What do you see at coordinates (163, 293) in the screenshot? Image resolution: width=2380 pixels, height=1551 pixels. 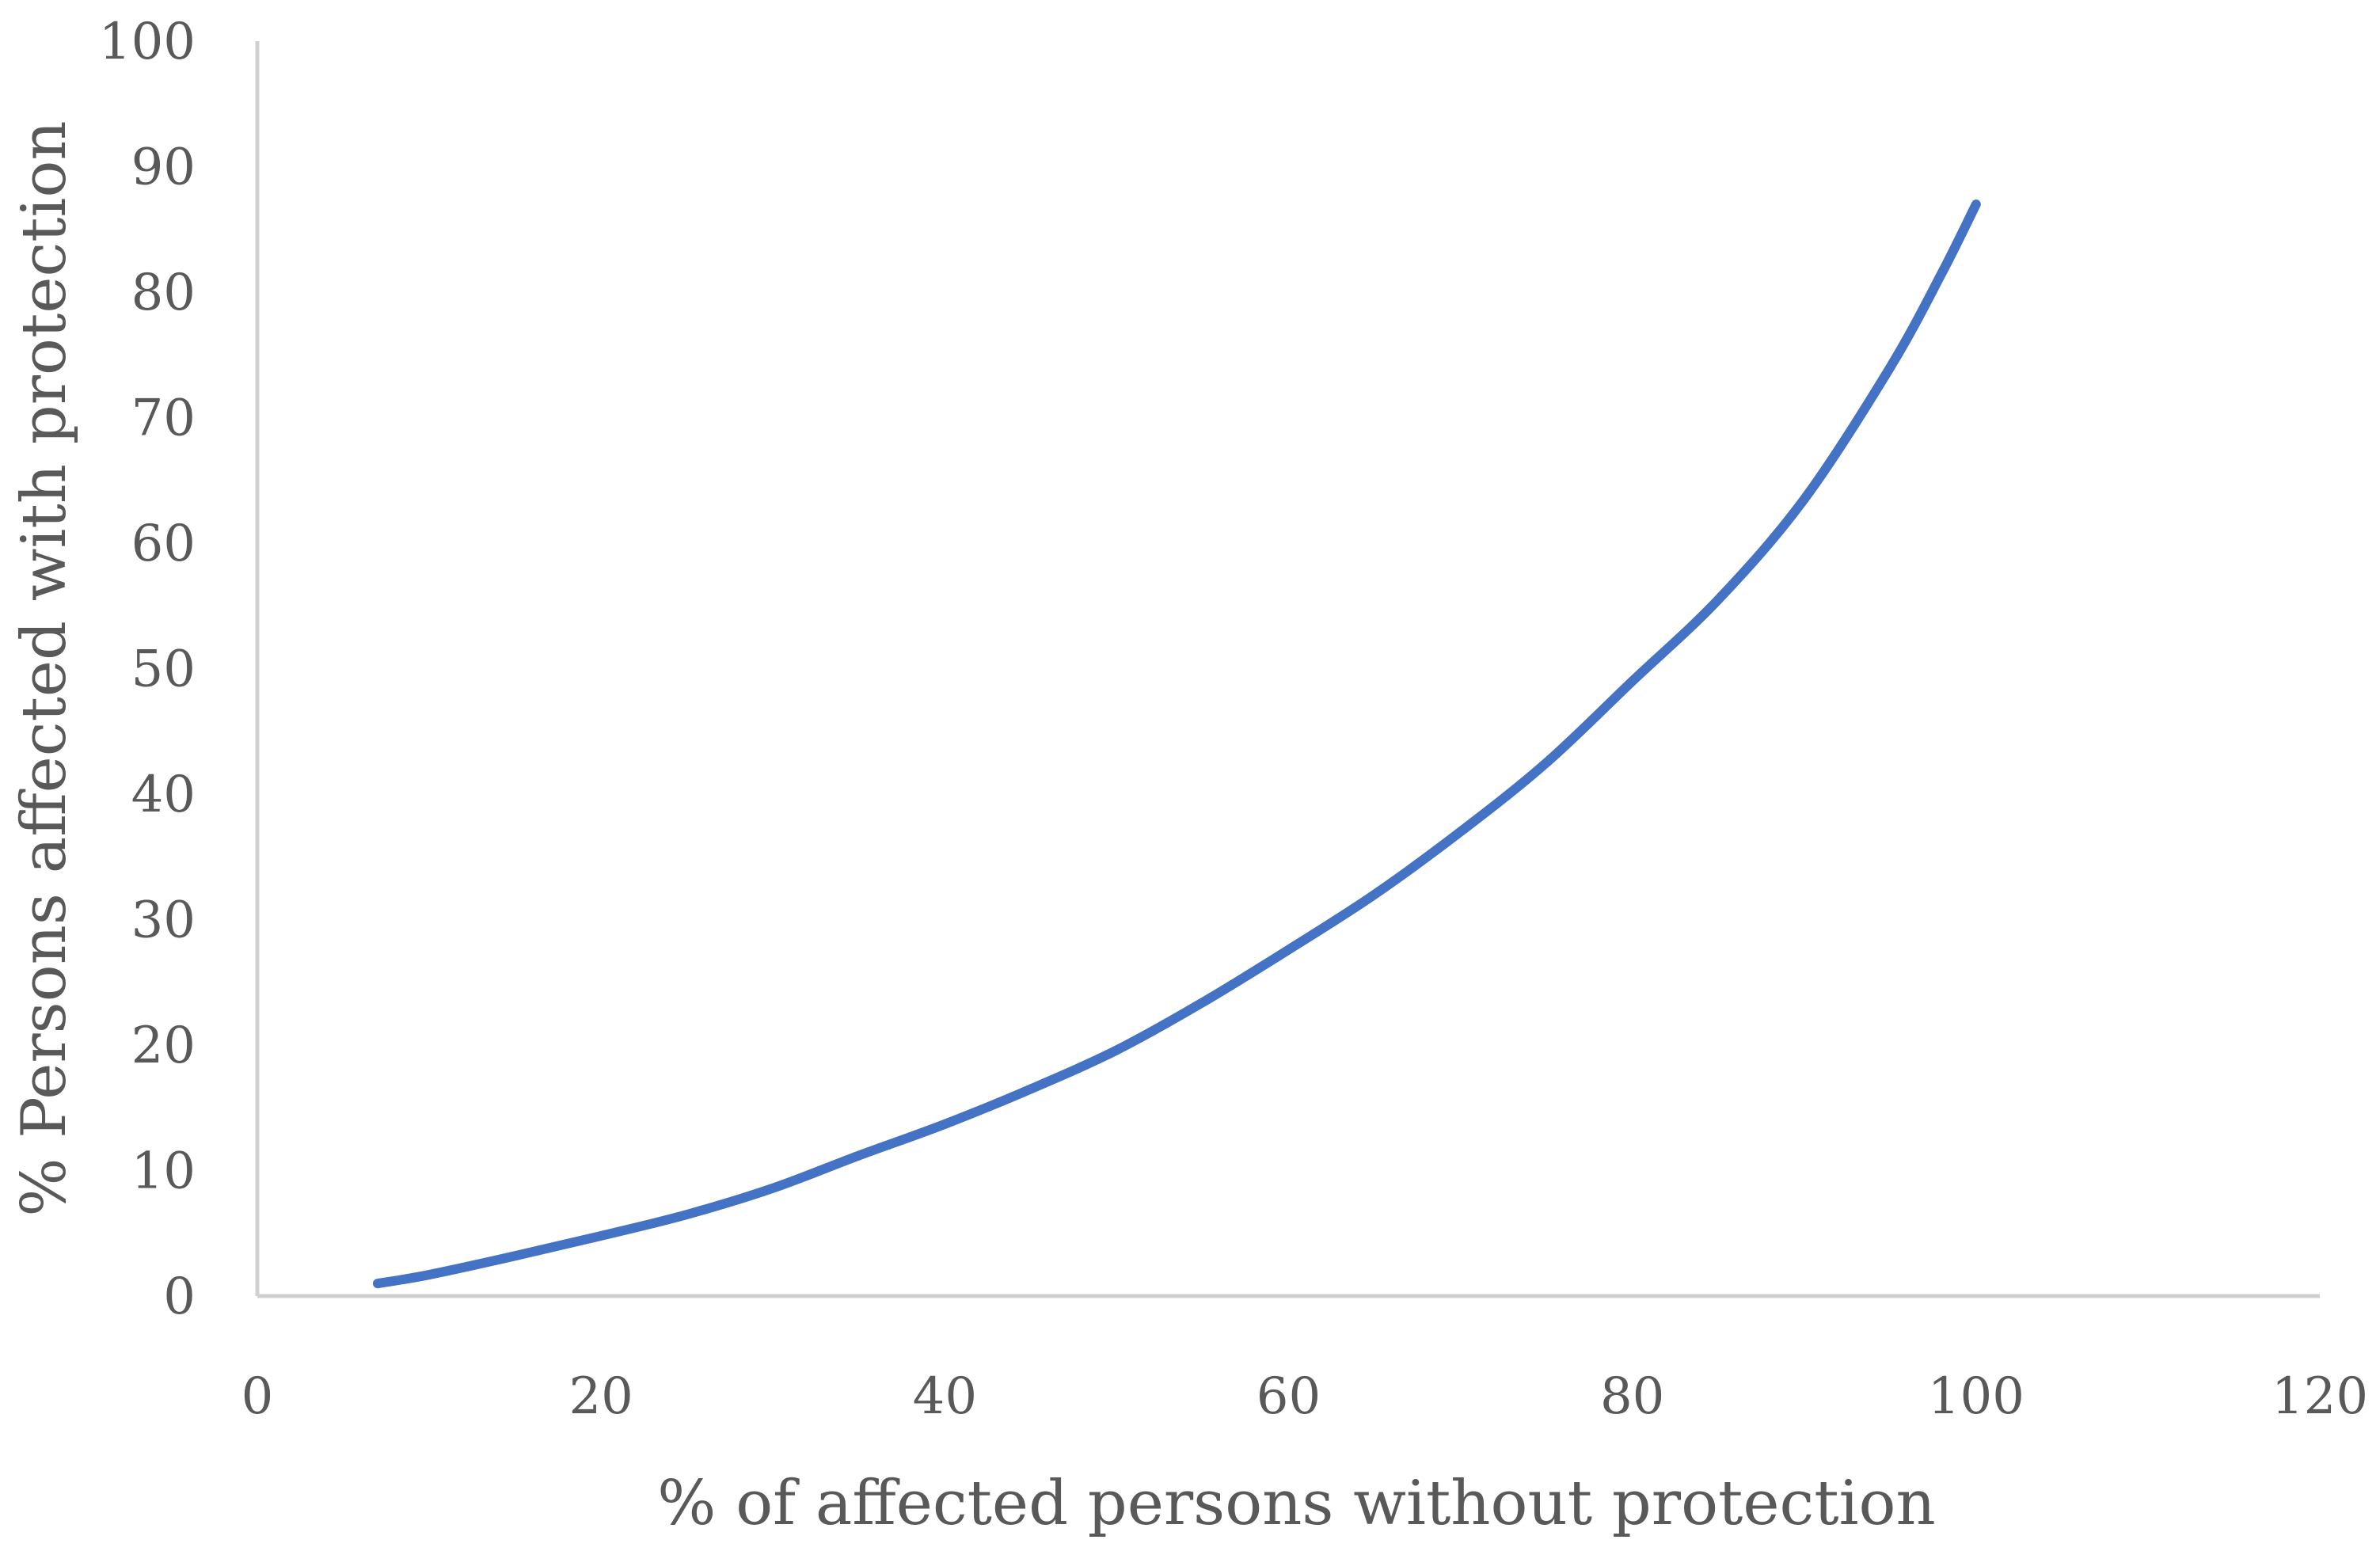 I see `y-tick-label: 80` at bounding box center [163, 293].